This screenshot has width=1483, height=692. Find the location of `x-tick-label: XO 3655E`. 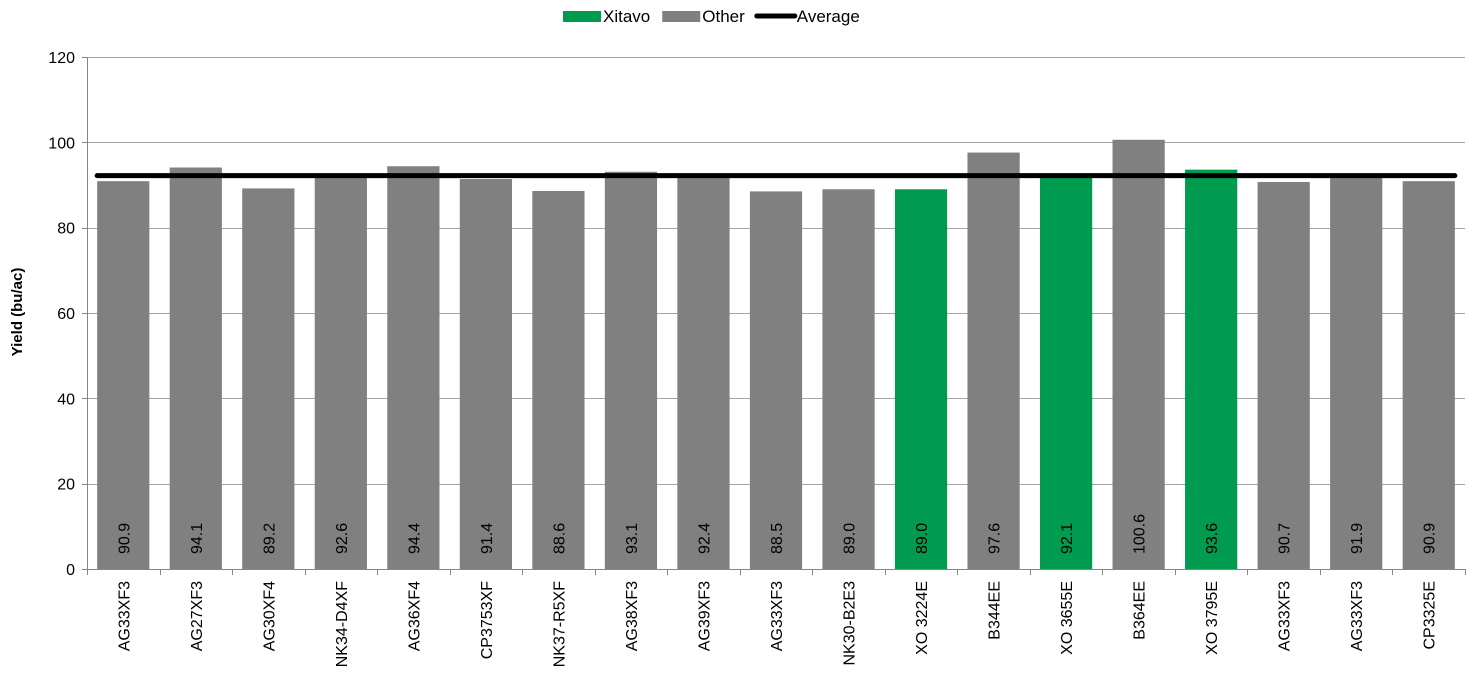

x-tick-label: XO 3655E is located at coordinates (1067, 618).